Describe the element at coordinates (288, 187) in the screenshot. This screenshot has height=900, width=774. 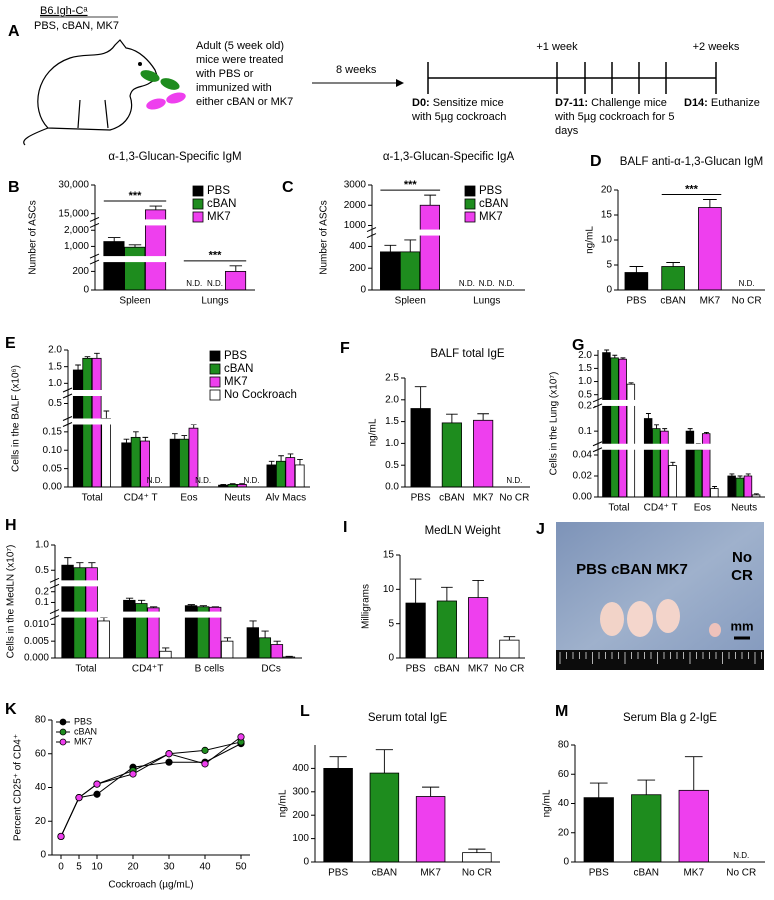
I see `panel-label: C` at that location.